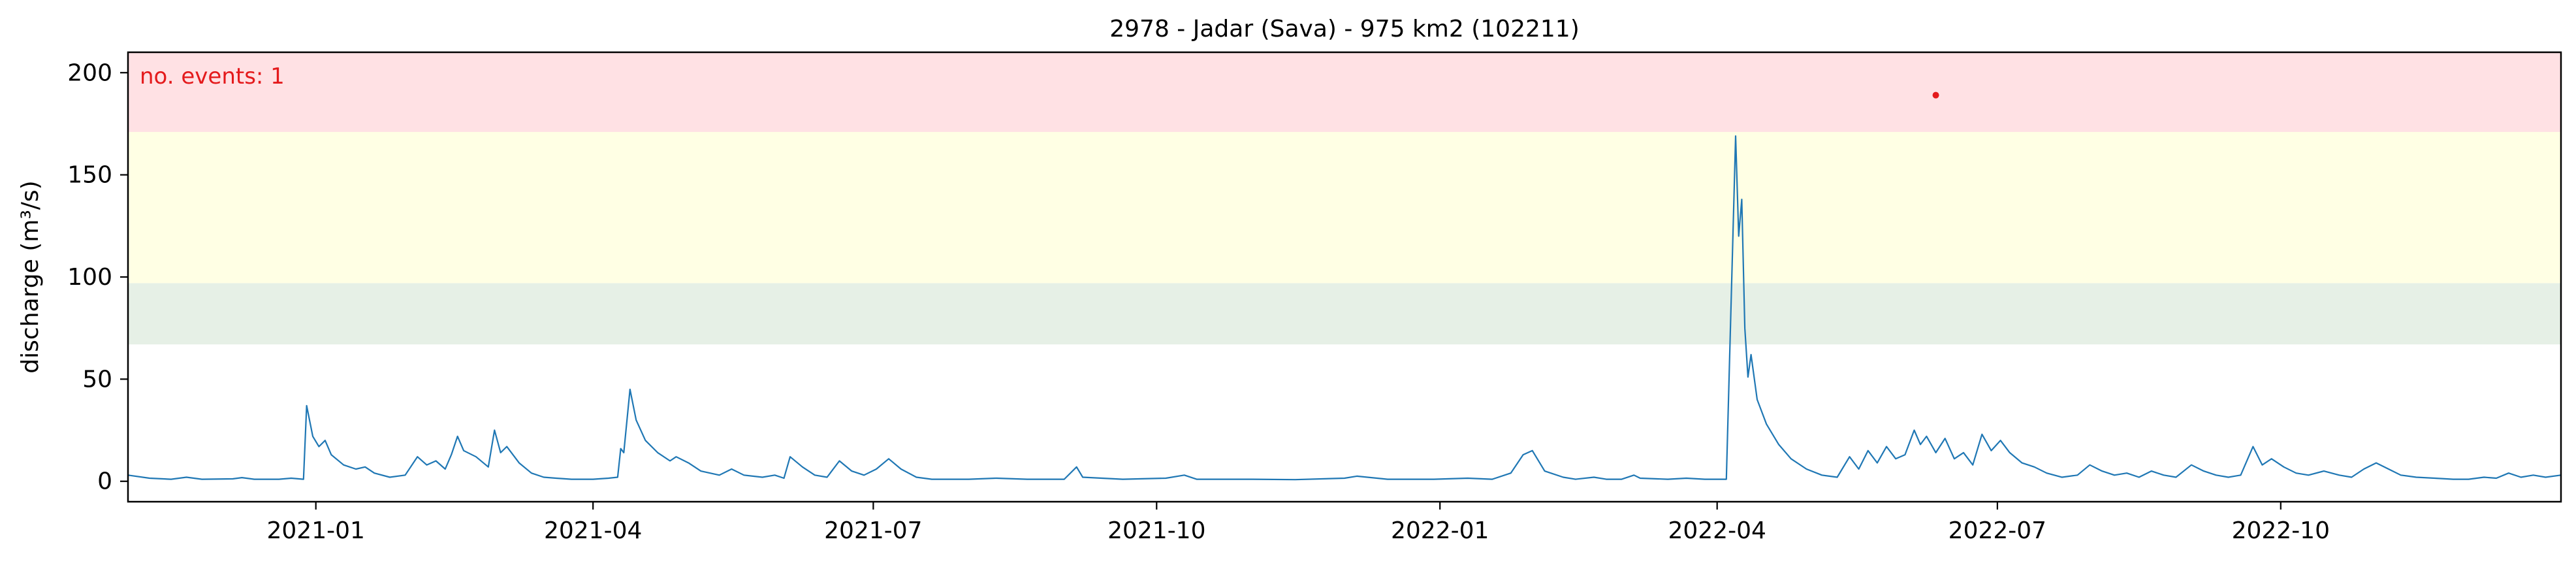  I want to click on y-tick-label-2: 100, so click(89, 277).